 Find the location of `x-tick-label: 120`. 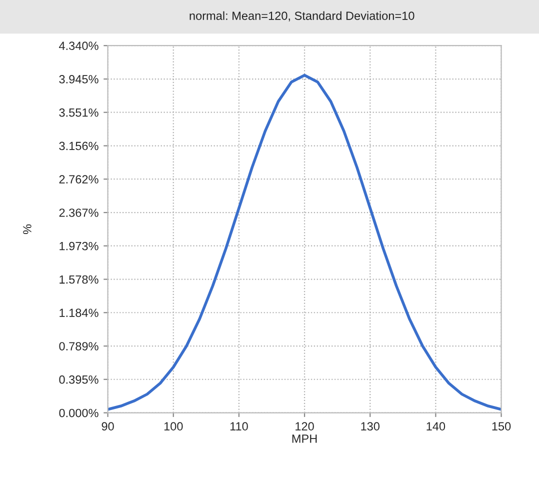

x-tick-label: 120 is located at coordinates (305, 426).